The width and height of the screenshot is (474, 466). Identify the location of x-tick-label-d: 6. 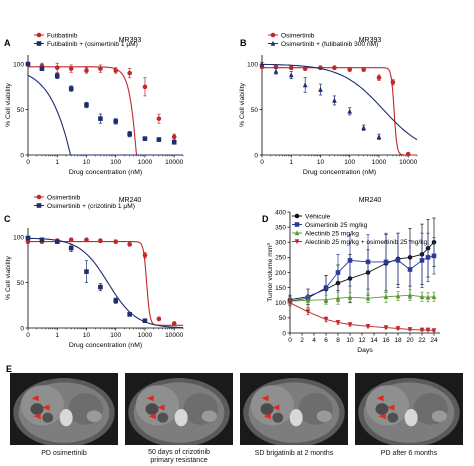
(326, 340).